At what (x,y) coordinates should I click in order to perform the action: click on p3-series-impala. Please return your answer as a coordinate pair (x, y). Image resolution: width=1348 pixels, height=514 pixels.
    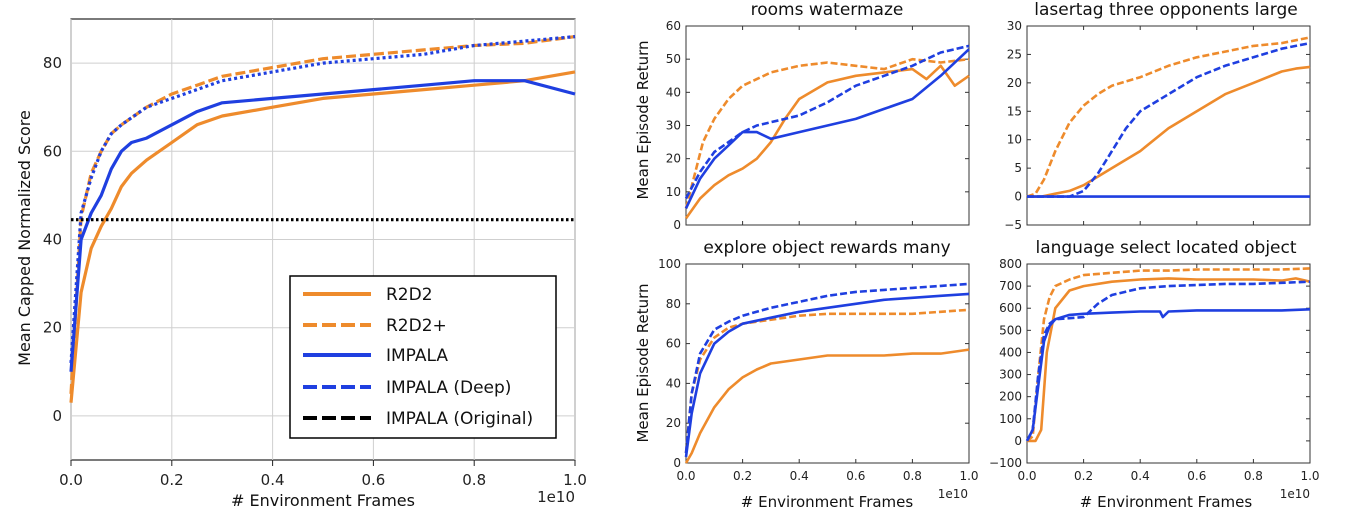
    Looking at the image, I should click on (827, 375).